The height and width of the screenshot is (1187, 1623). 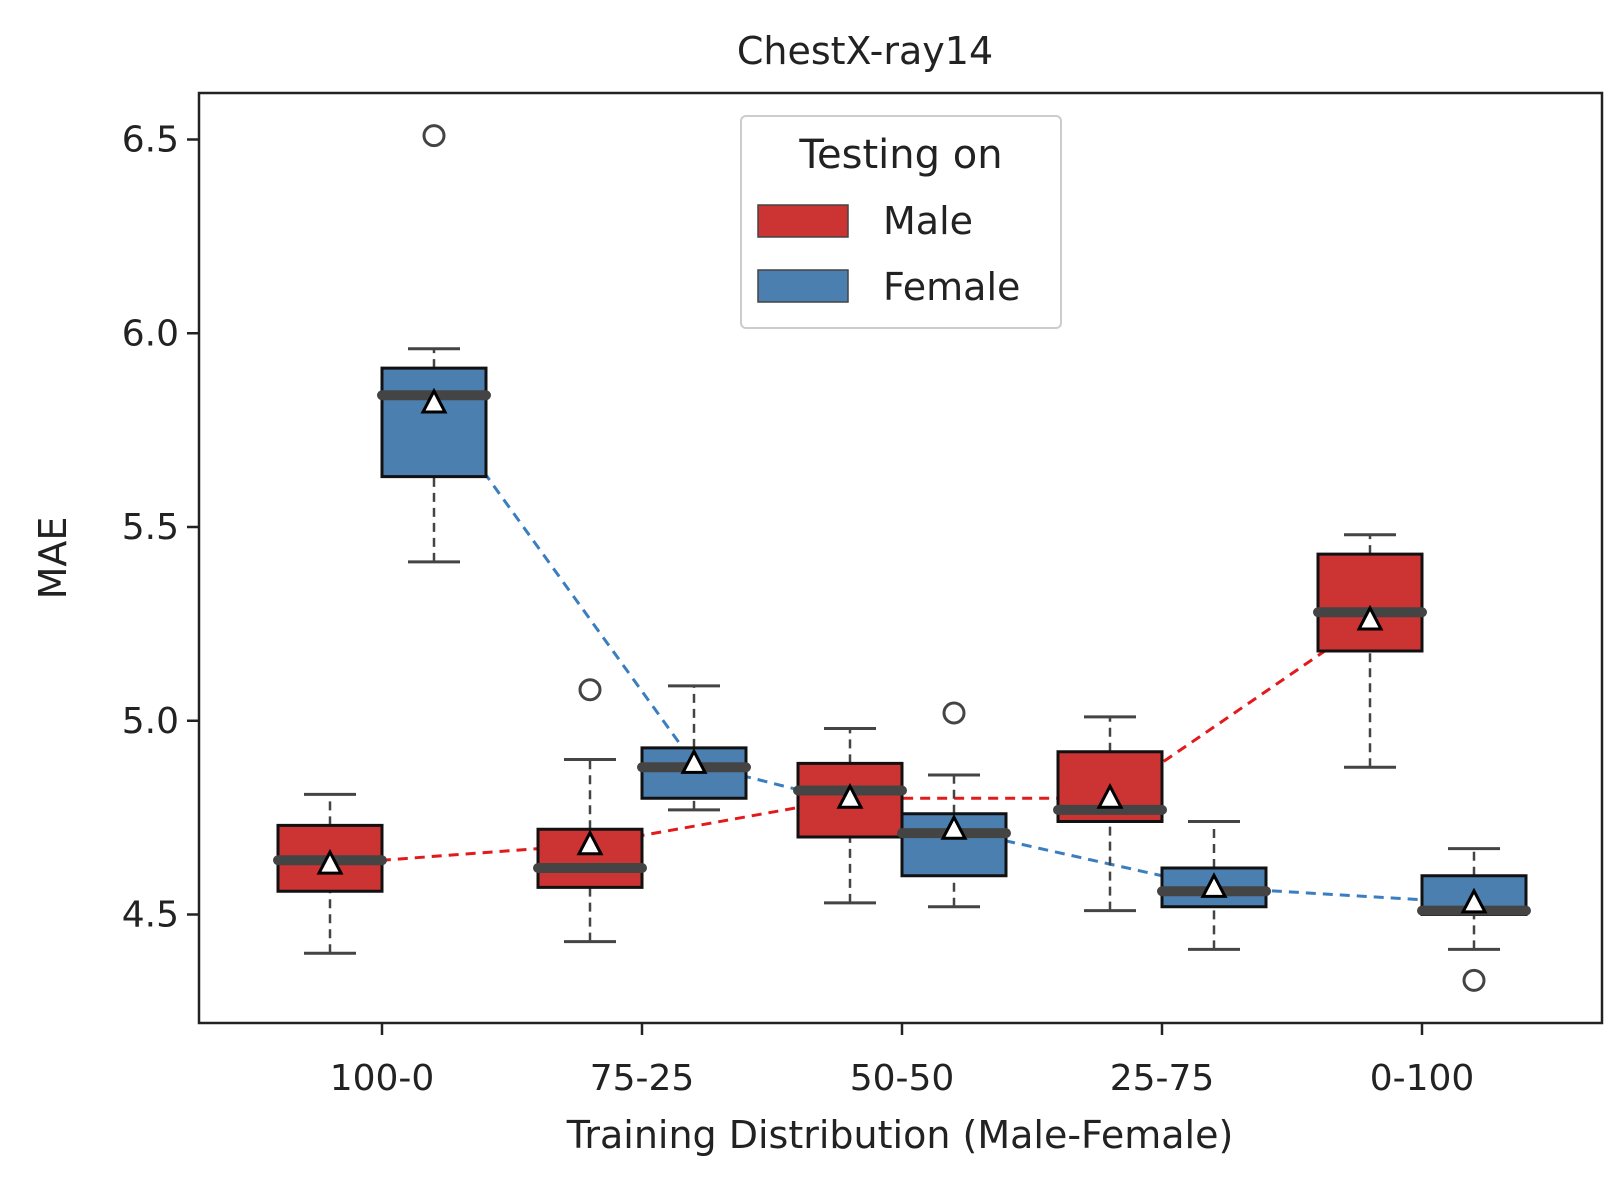 What do you see at coordinates (150, 915) in the screenshot?
I see `y-tick-label: 4.5` at bounding box center [150, 915].